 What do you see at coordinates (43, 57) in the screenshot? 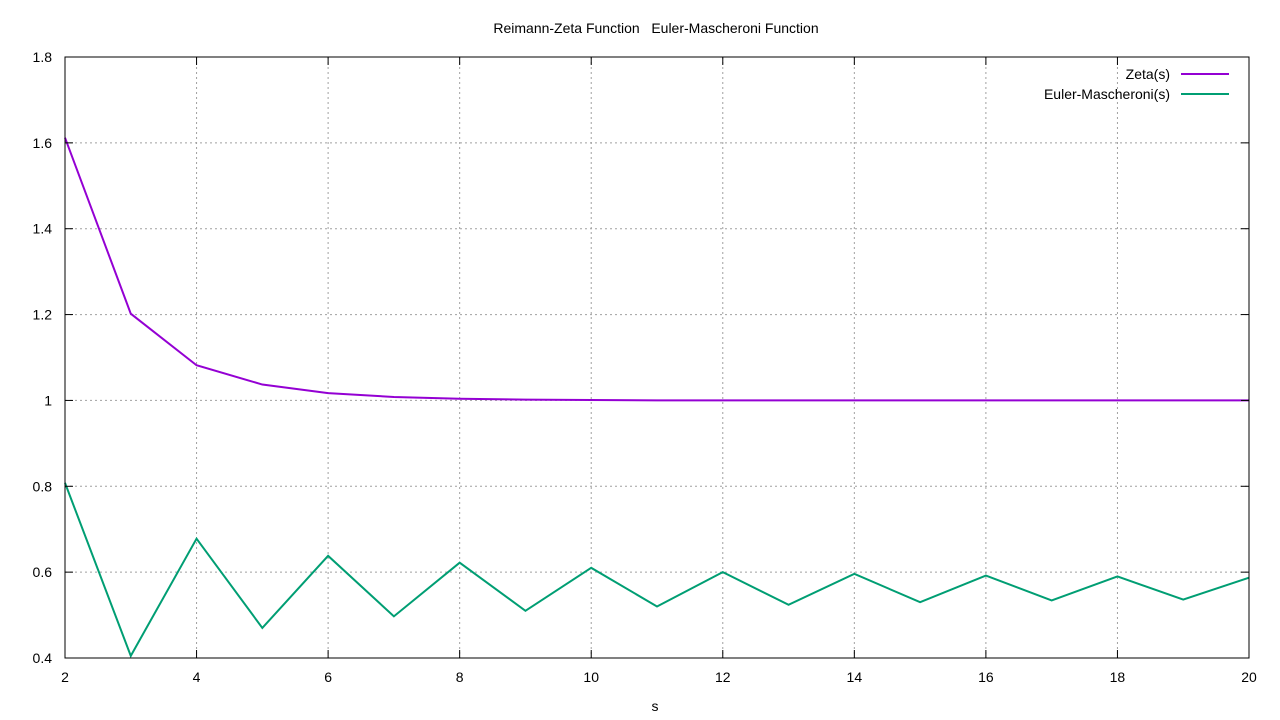
I see `y-tick-label: 1.8` at bounding box center [43, 57].